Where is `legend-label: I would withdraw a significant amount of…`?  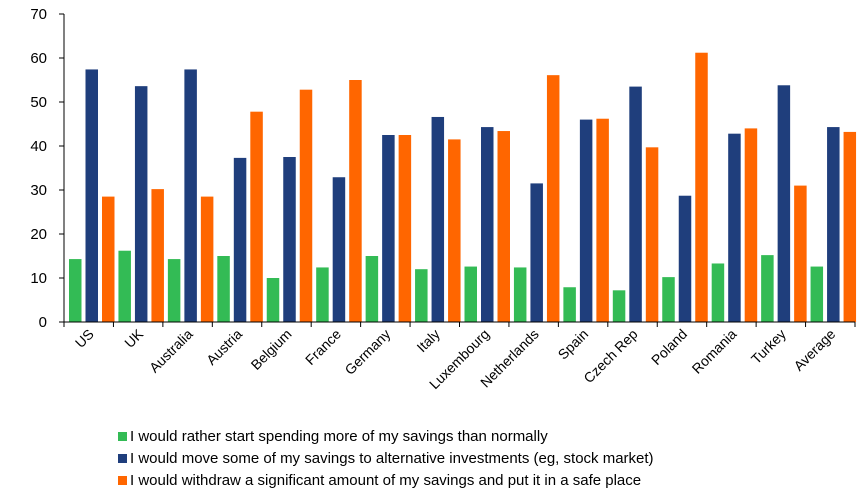 legend-label: I would withdraw a significant amount of… is located at coordinates (386, 480).